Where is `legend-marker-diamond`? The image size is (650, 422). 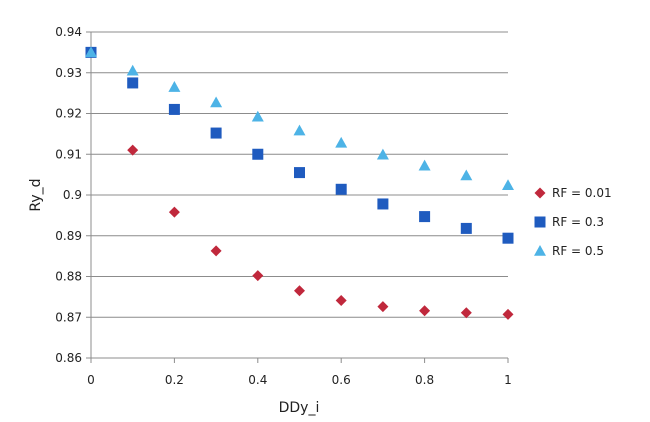
legend-marker-diamond is located at coordinates (540, 193).